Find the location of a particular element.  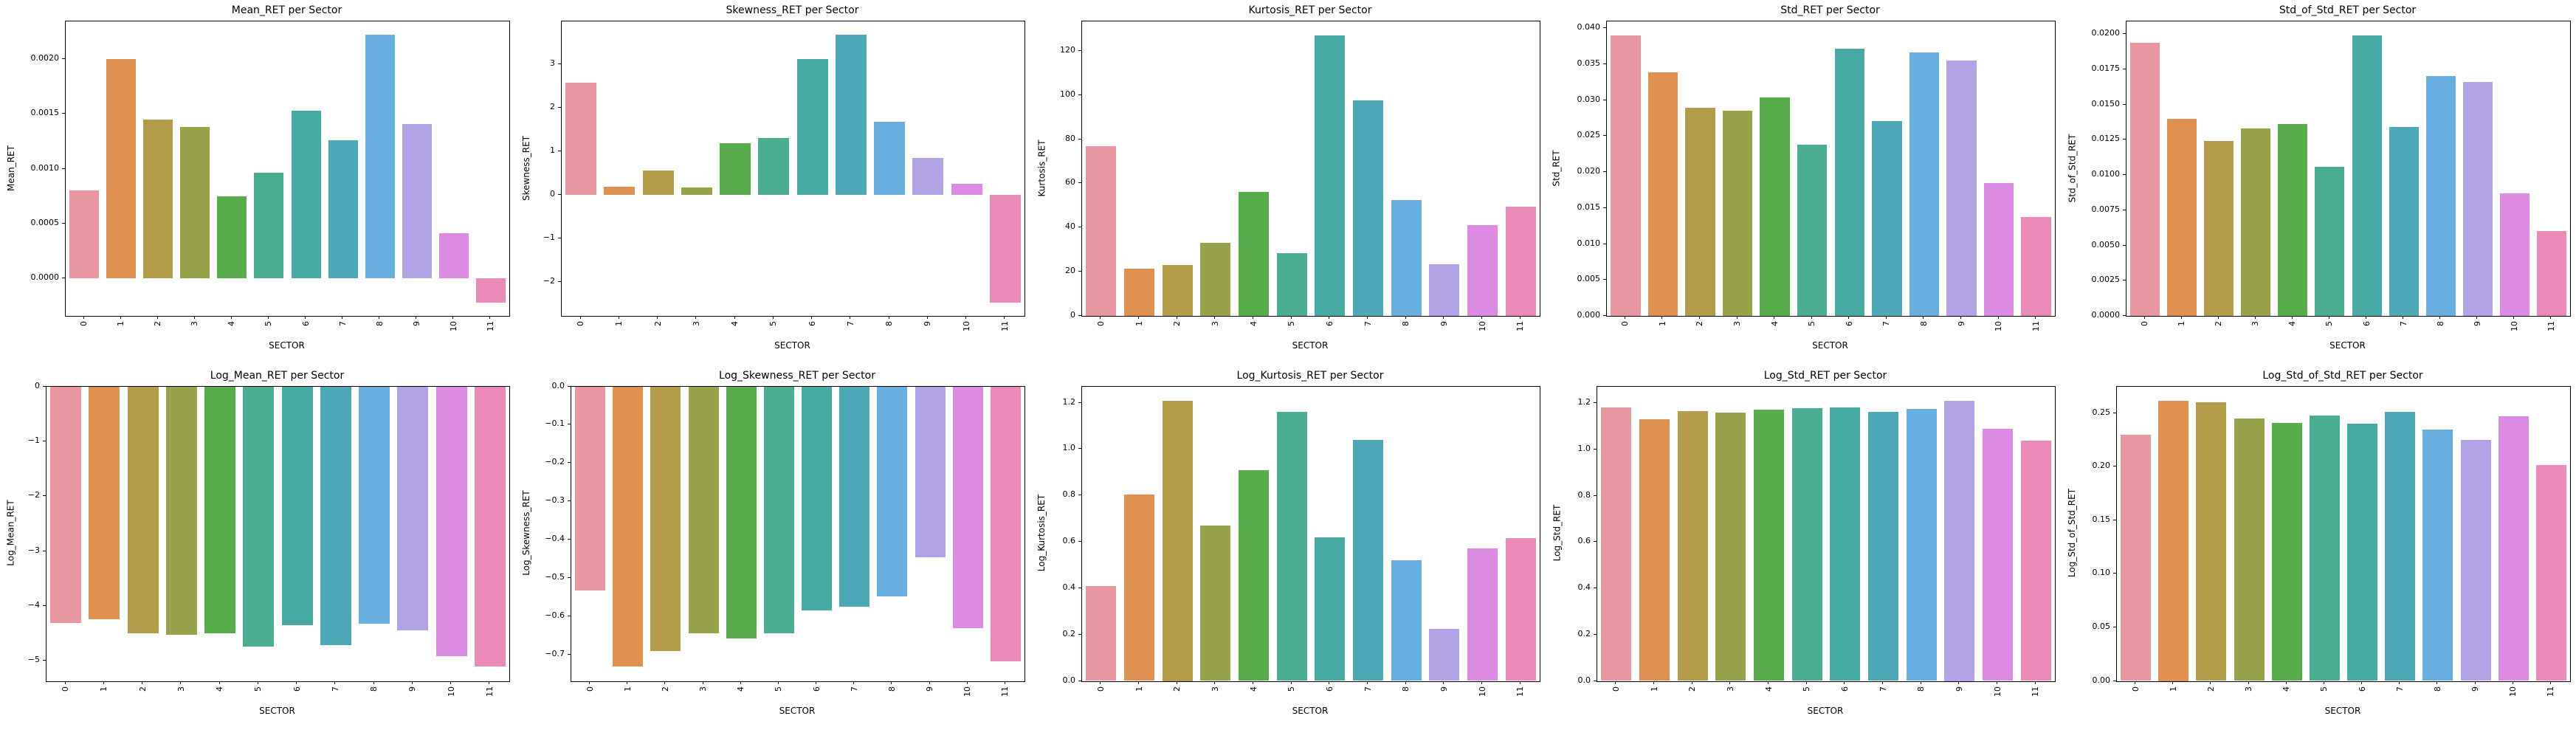

x-tick-label: 8 is located at coordinates (2437, 689).